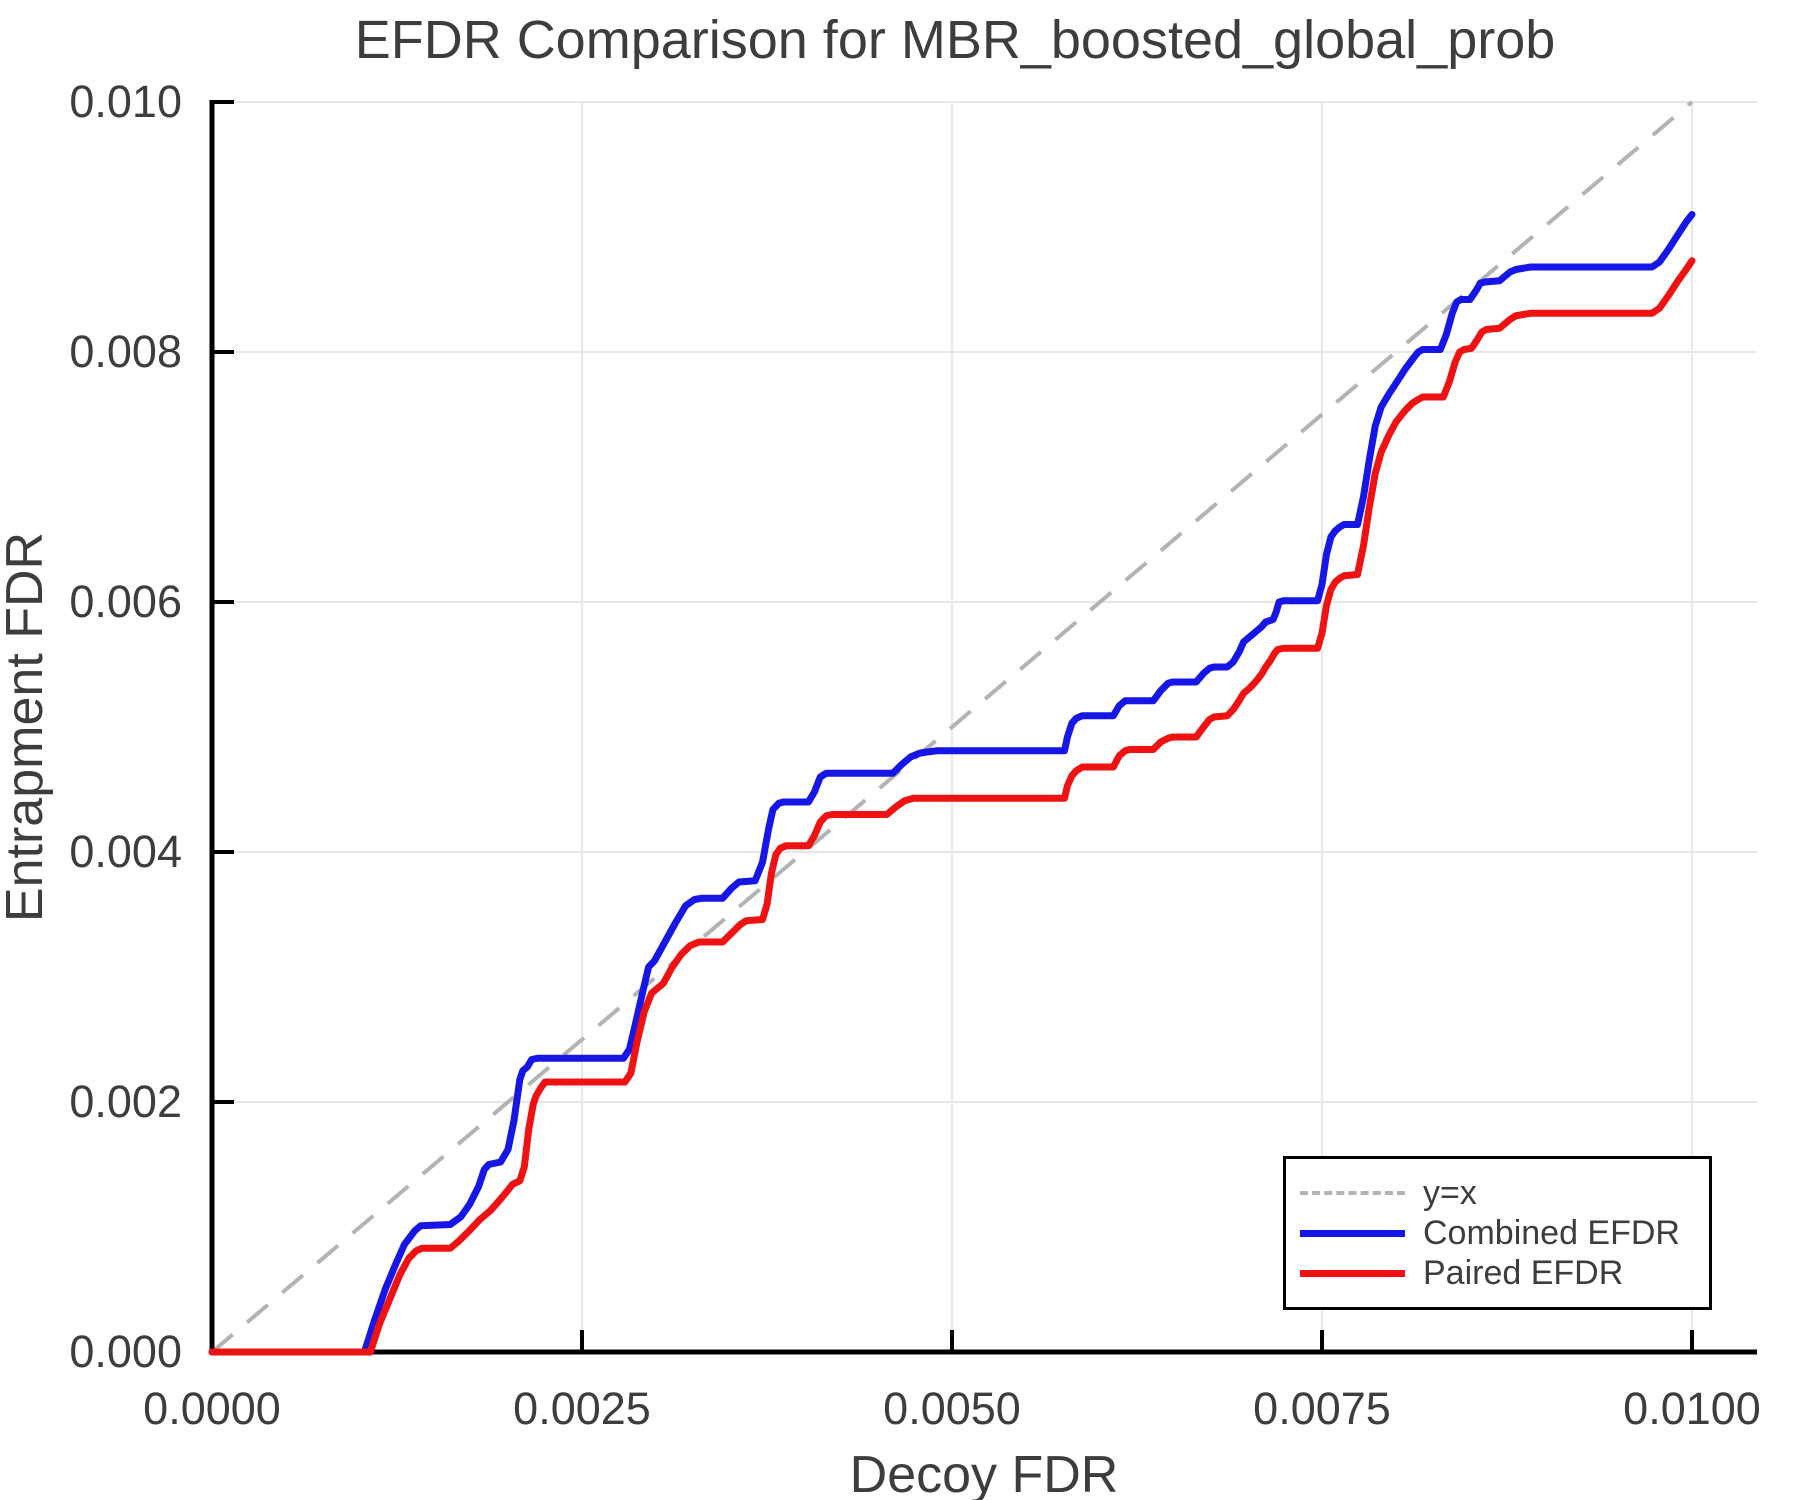  What do you see at coordinates (1352, 1233) in the screenshot?
I see `combined-line-sample` at bounding box center [1352, 1233].